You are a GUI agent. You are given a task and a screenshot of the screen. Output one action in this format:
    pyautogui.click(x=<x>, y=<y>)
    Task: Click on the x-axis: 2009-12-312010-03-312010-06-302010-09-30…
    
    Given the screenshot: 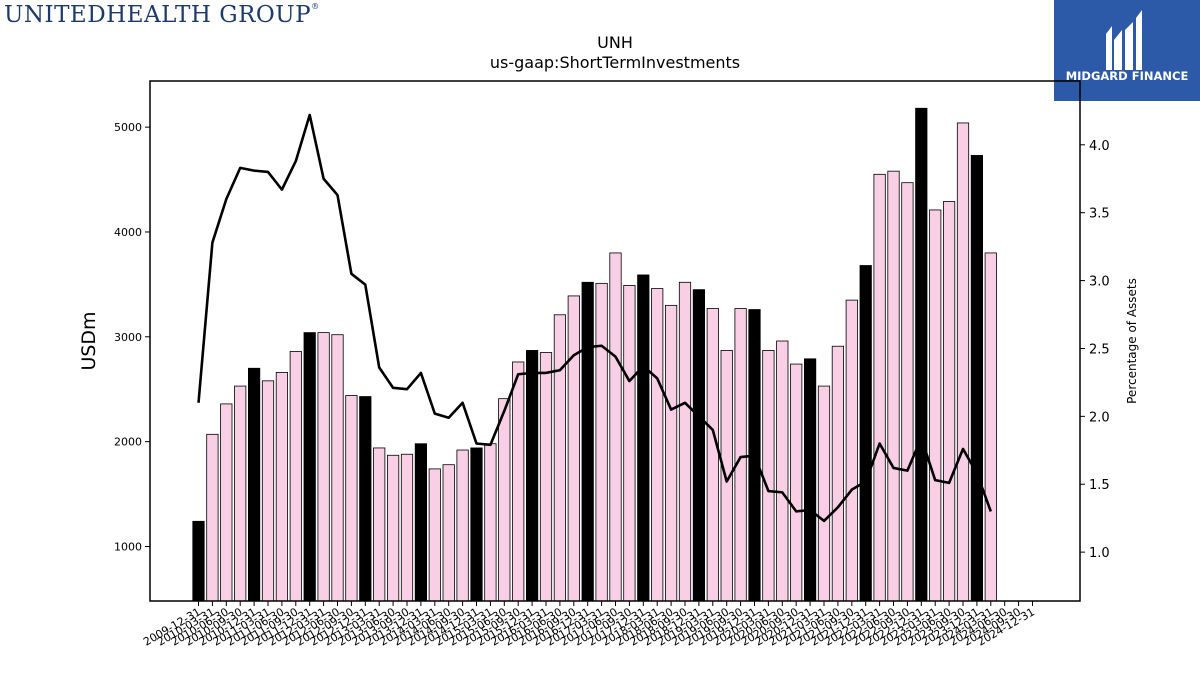 What is the action you would take?
    pyautogui.click(x=589, y=625)
    